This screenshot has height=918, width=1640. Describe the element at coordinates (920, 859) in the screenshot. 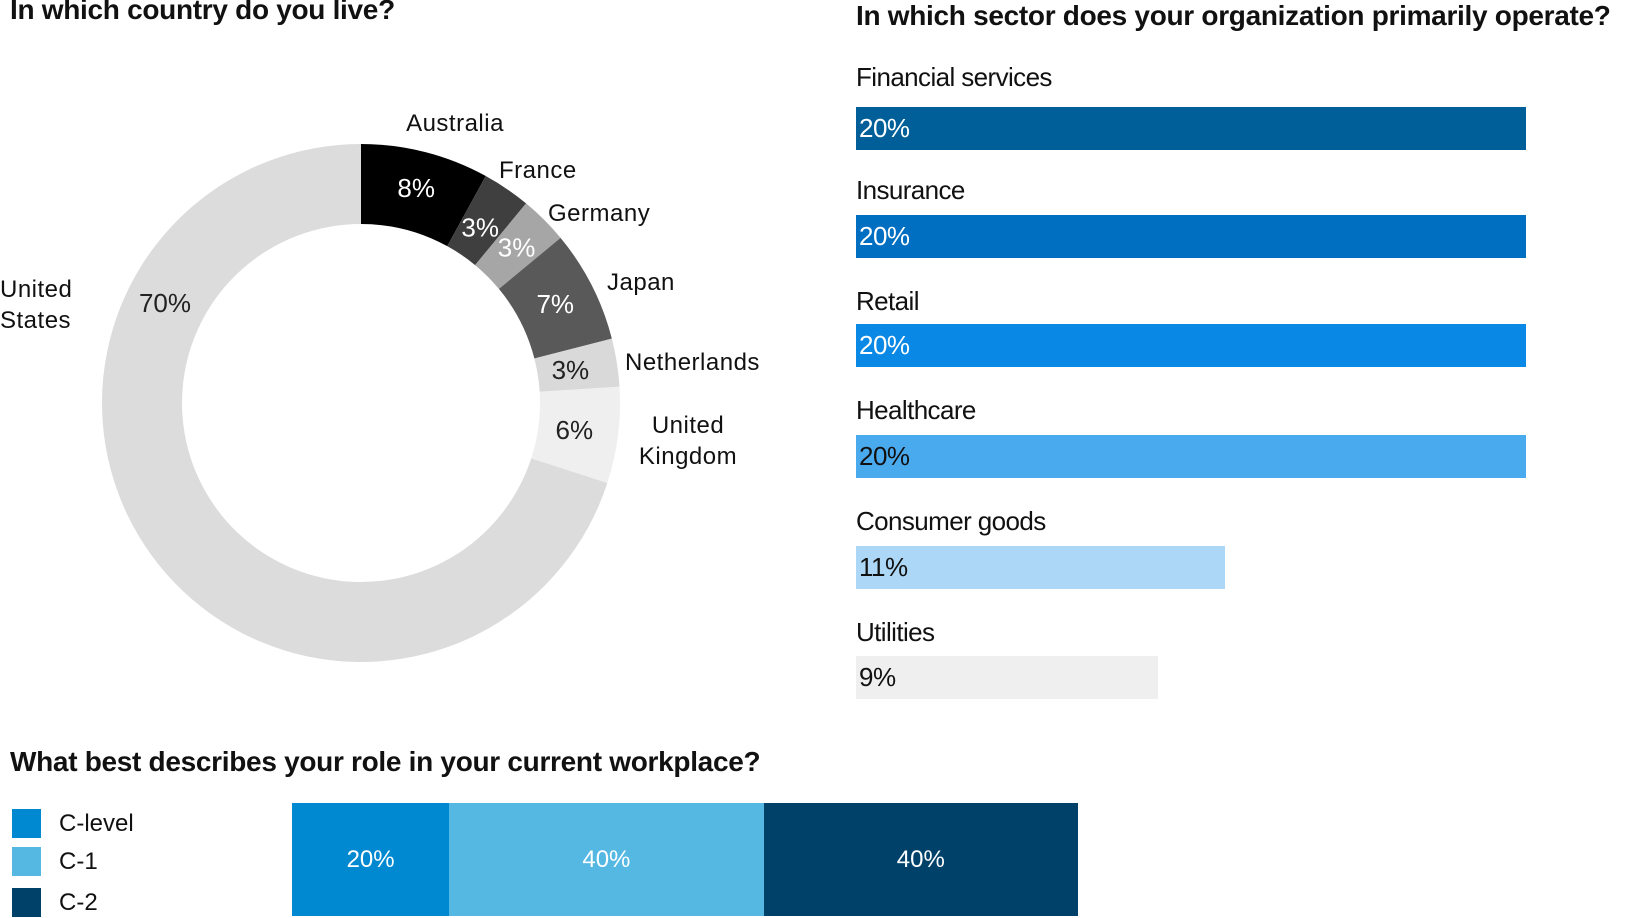

I see `role-segment-c-2: 40%` at that location.